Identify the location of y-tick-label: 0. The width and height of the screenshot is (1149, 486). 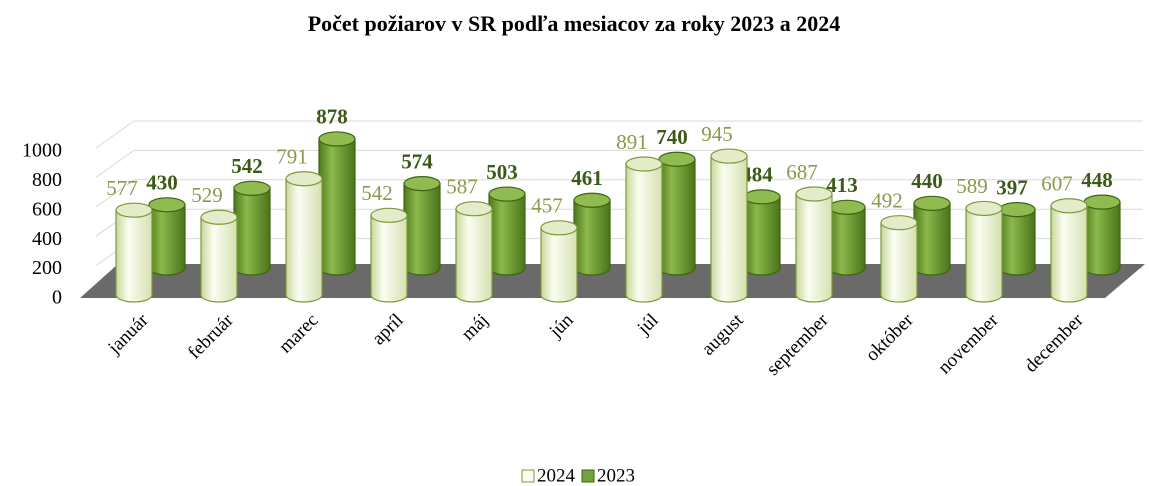
(57, 298).